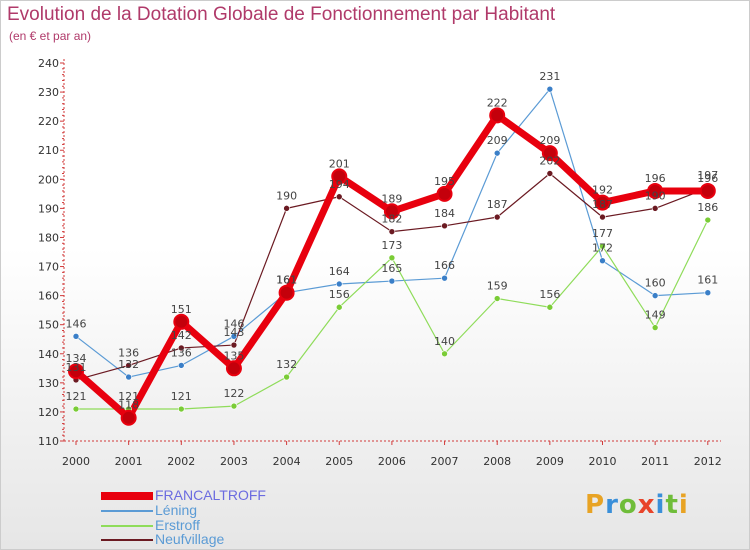 The width and height of the screenshot is (750, 550). What do you see at coordinates (683, 505) in the screenshot?
I see `logo-letter: i` at bounding box center [683, 505].